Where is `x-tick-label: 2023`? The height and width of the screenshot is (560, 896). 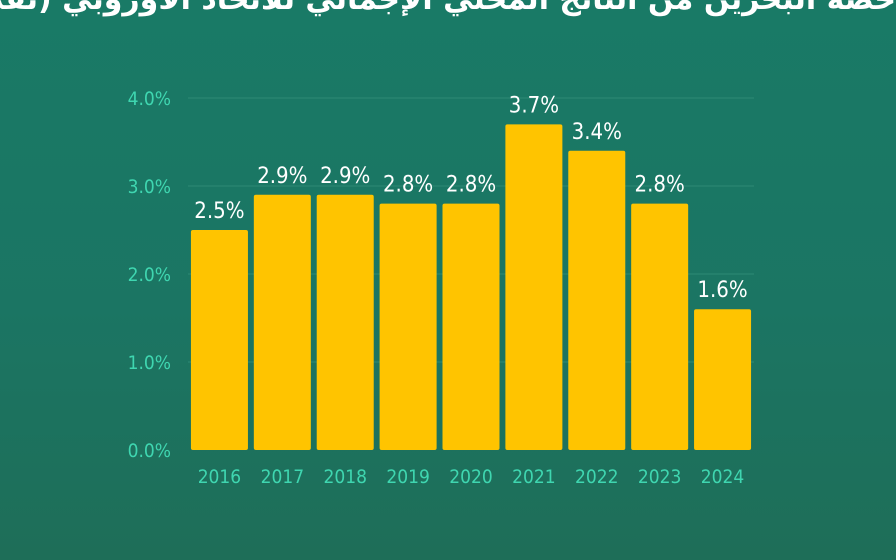 x-tick-label: 2023 is located at coordinates (660, 477).